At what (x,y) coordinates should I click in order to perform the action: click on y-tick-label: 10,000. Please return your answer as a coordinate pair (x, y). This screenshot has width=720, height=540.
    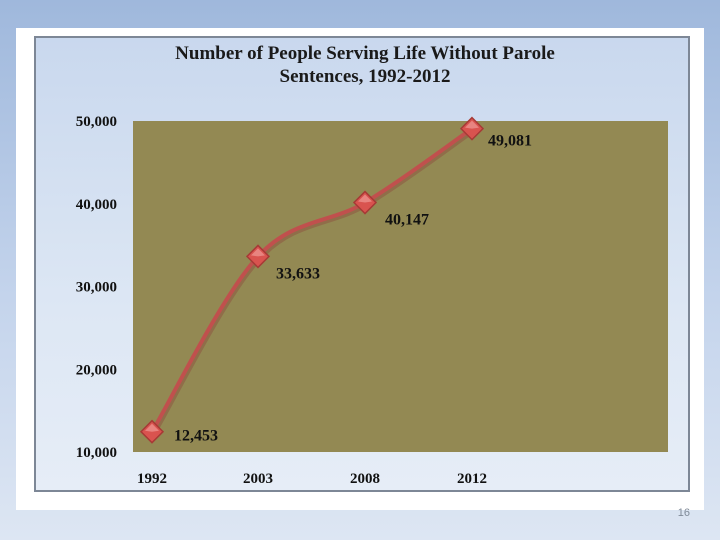
    Looking at the image, I should click on (96, 453).